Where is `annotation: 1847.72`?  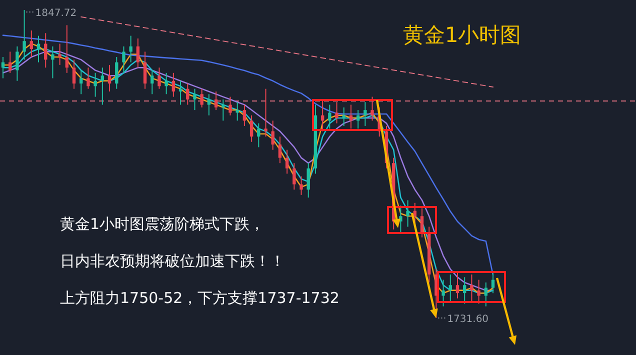
annotation: 1847.72 is located at coordinates (56, 13).